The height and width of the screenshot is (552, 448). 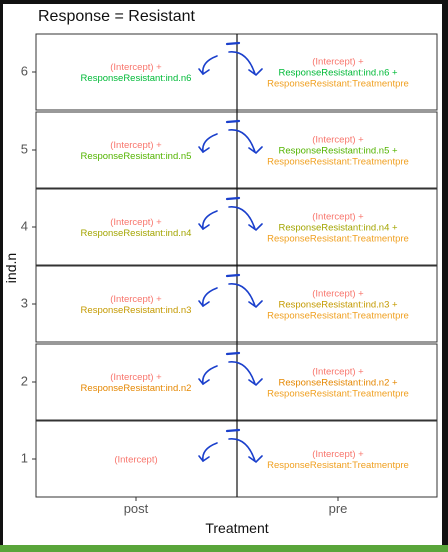 What do you see at coordinates (224, 2) in the screenshot?
I see `window-frame-top` at bounding box center [224, 2].